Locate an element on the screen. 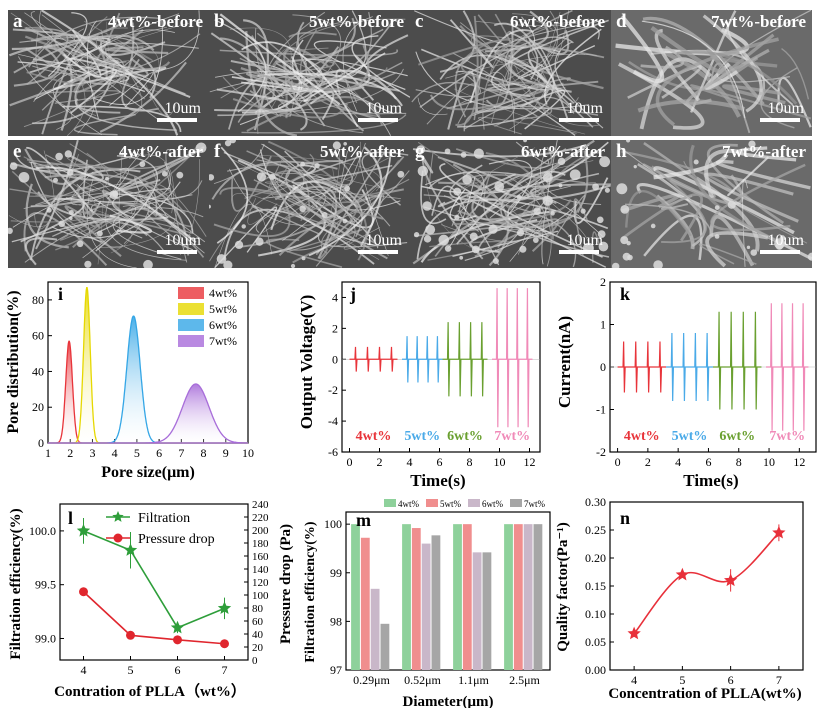  legend-label: 5wt% is located at coordinates (223, 309).